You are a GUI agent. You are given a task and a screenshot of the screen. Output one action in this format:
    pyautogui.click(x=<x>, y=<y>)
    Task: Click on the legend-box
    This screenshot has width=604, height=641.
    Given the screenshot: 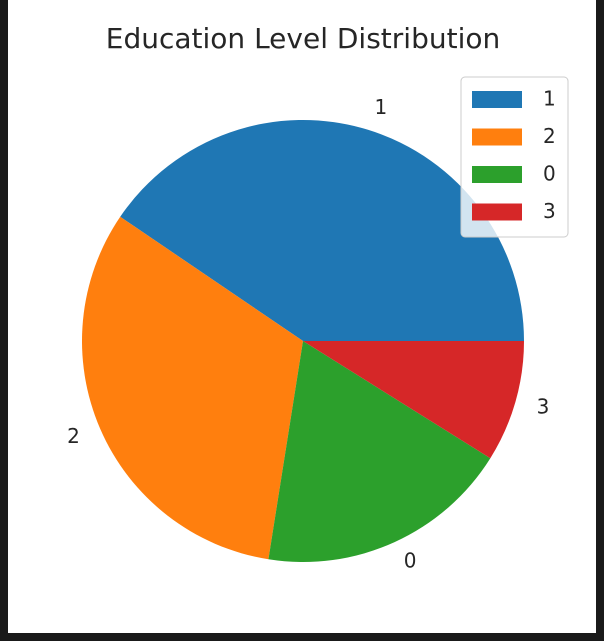 What is the action you would take?
    pyautogui.click(x=514, y=157)
    